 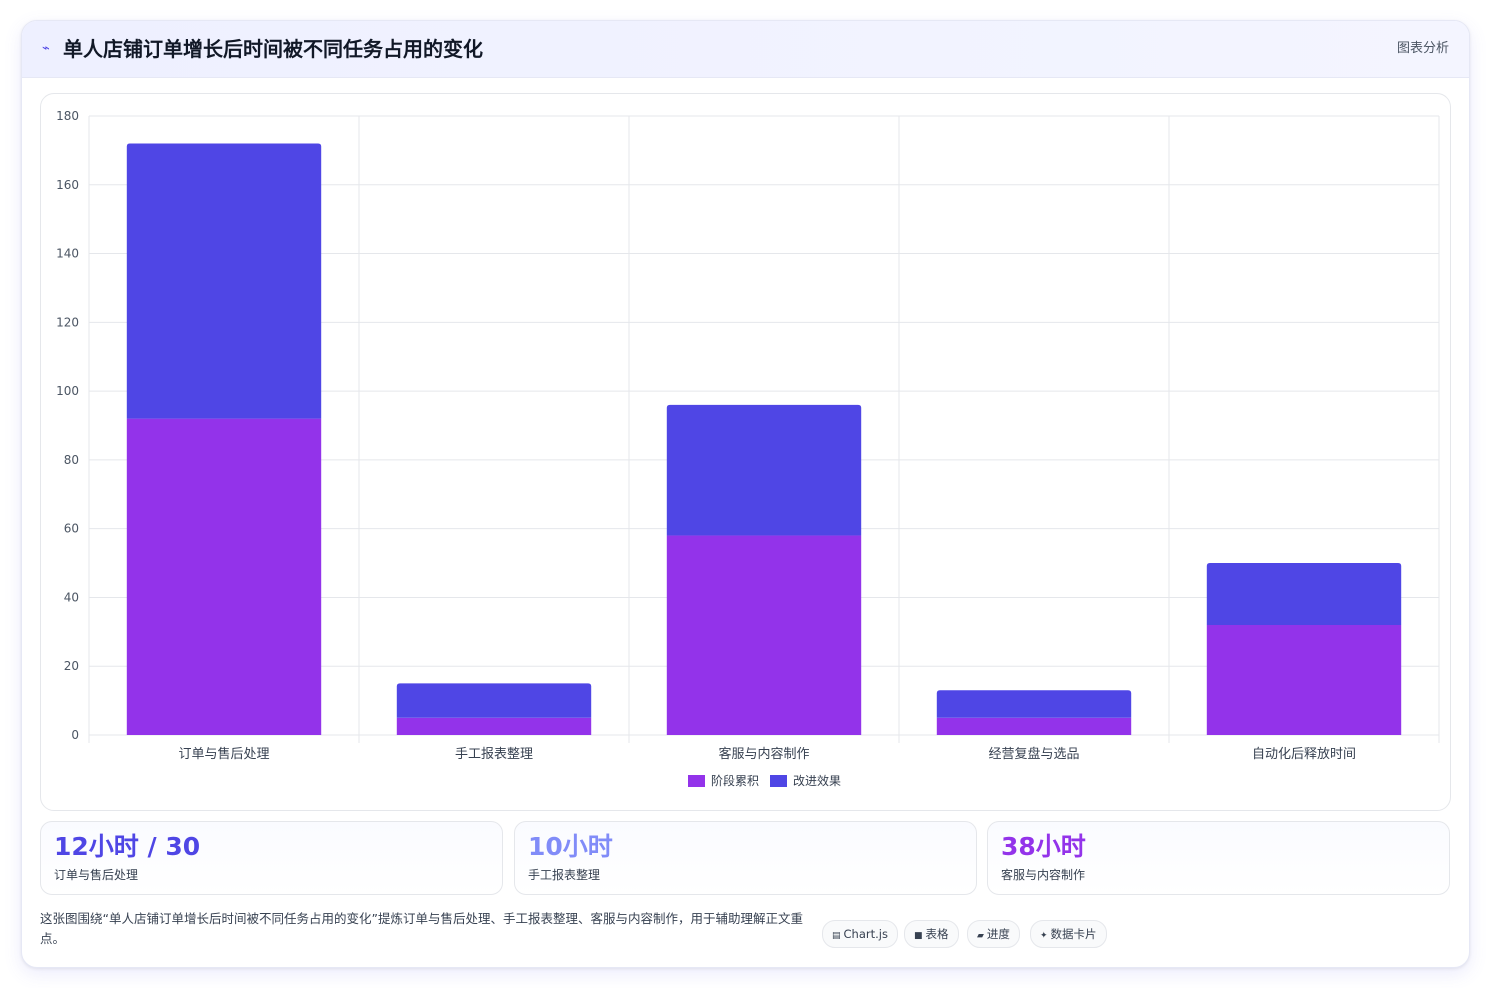 I want to click on stat-card-reports: 10小时 手工报表整理, so click(x=745, y=858).